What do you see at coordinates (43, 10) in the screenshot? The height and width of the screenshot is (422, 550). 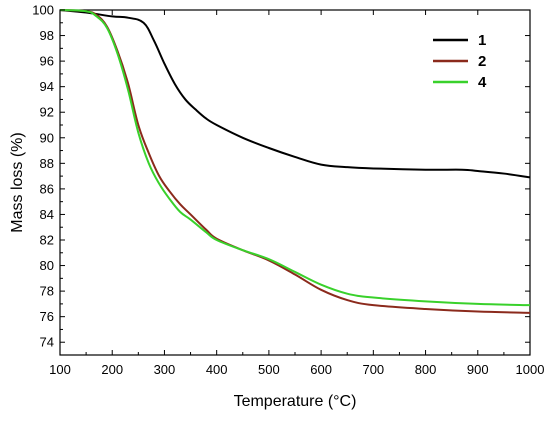 I see `y-tick-label: 100` at bounding box center [43, 10].